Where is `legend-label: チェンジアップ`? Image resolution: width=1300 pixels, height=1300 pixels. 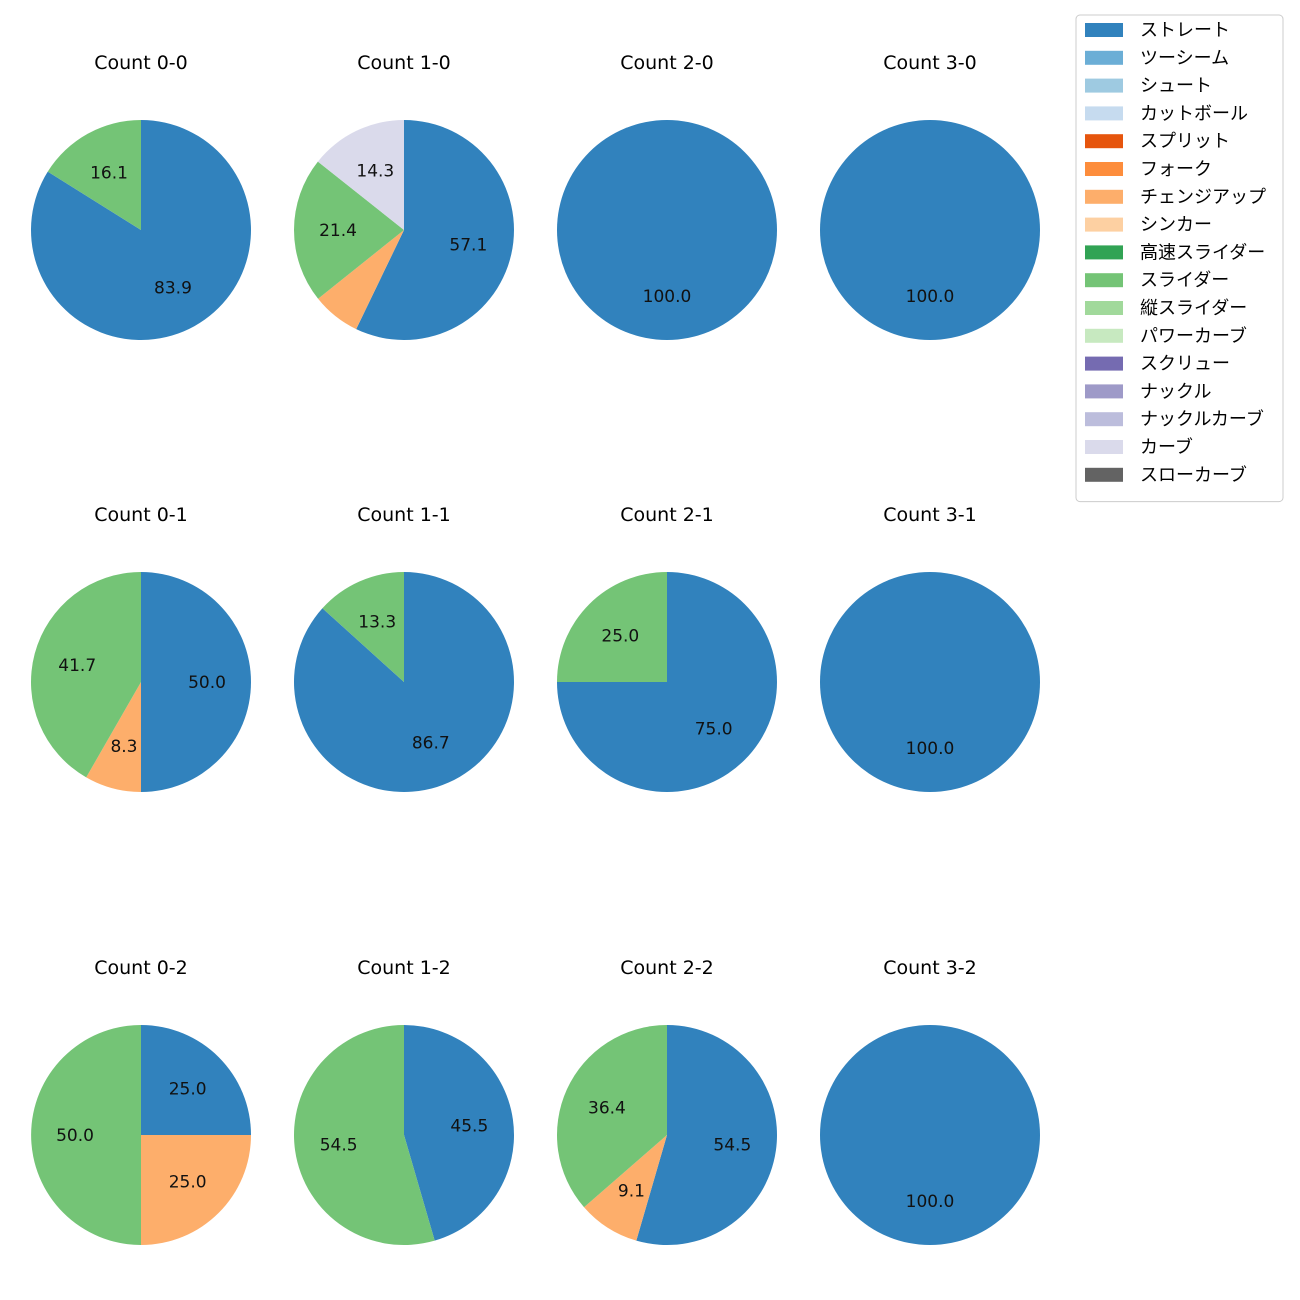
legend-label: チェンジアップ is located at coordinates (1203, 197).